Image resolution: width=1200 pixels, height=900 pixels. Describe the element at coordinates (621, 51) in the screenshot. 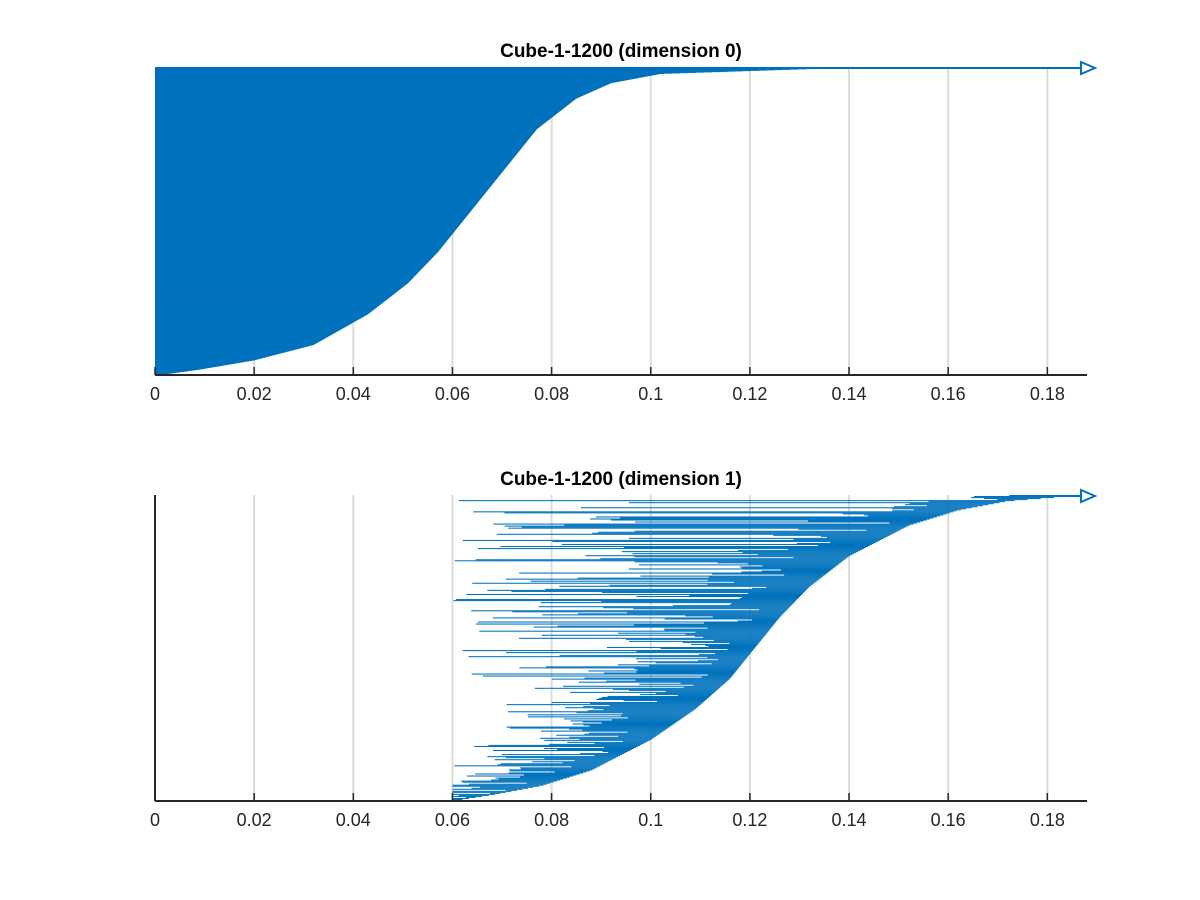

I see `chart-title-dimension-0: Cube-1-1200 (dimension 0)` at that location.